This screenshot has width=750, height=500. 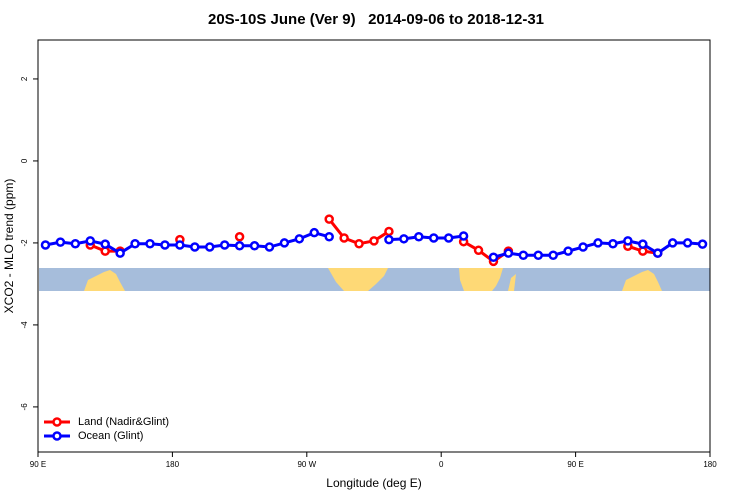 I want to click on y-tick-label: 2, so click(x=24, y=78).